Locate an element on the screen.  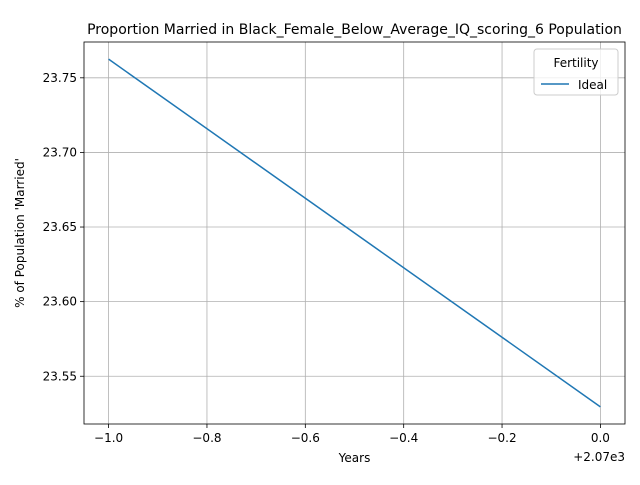
x-tick-label: −0.8 is located at coordinates (206, 438).